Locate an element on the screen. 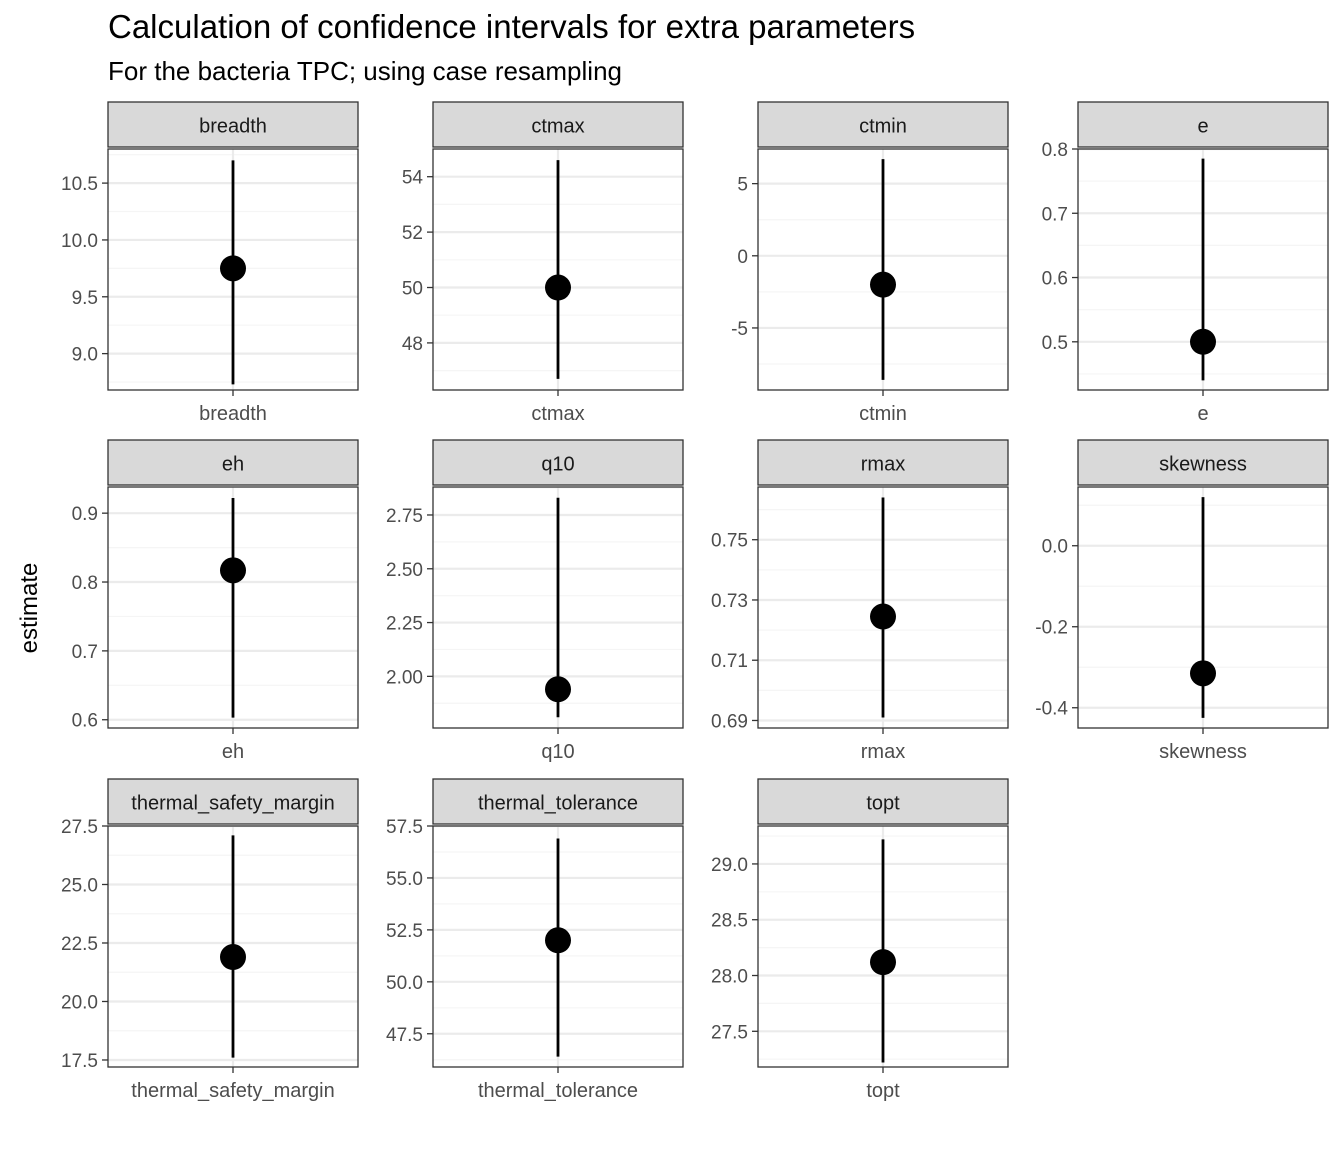  facet-topt-x-tick-label: topt is located at coordinates (883, 1091).